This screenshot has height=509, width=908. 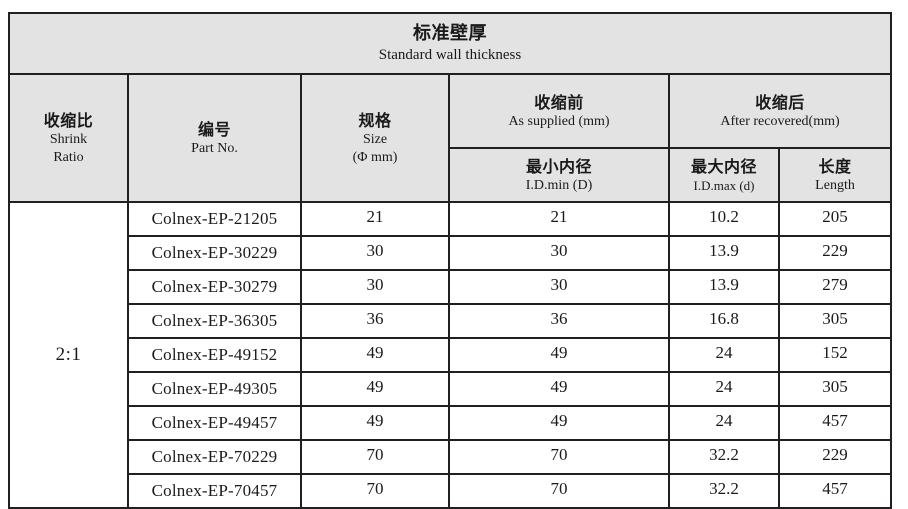 I want to click on table-row: Colnex-EP-30279 30 30 13.9 279, so click(x=451, y=287).